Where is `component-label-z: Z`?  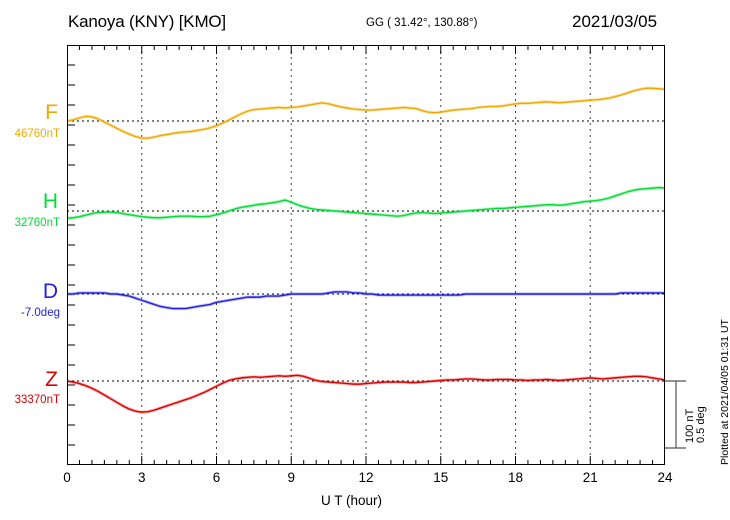 component-label-z: Z is located at coordinates (51, 379).